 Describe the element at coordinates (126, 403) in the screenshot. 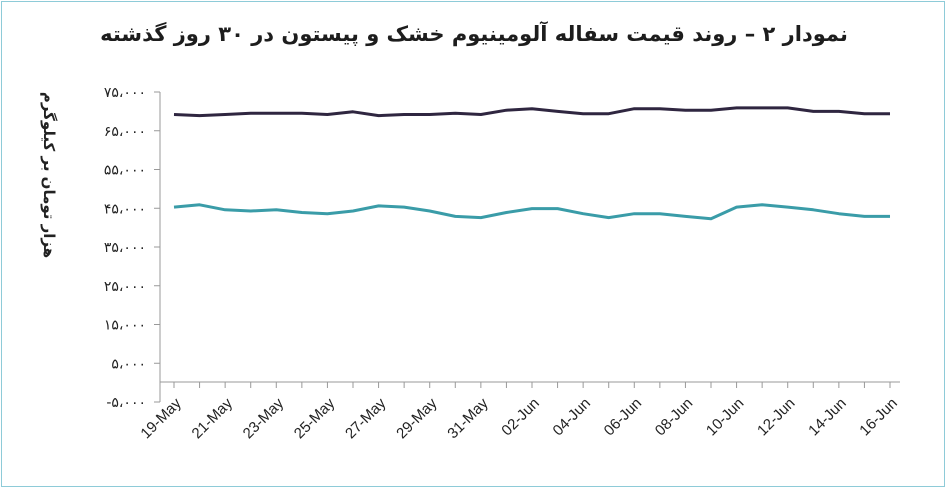

I see `y-tick-label: -۵،۰۰۰` at that location.